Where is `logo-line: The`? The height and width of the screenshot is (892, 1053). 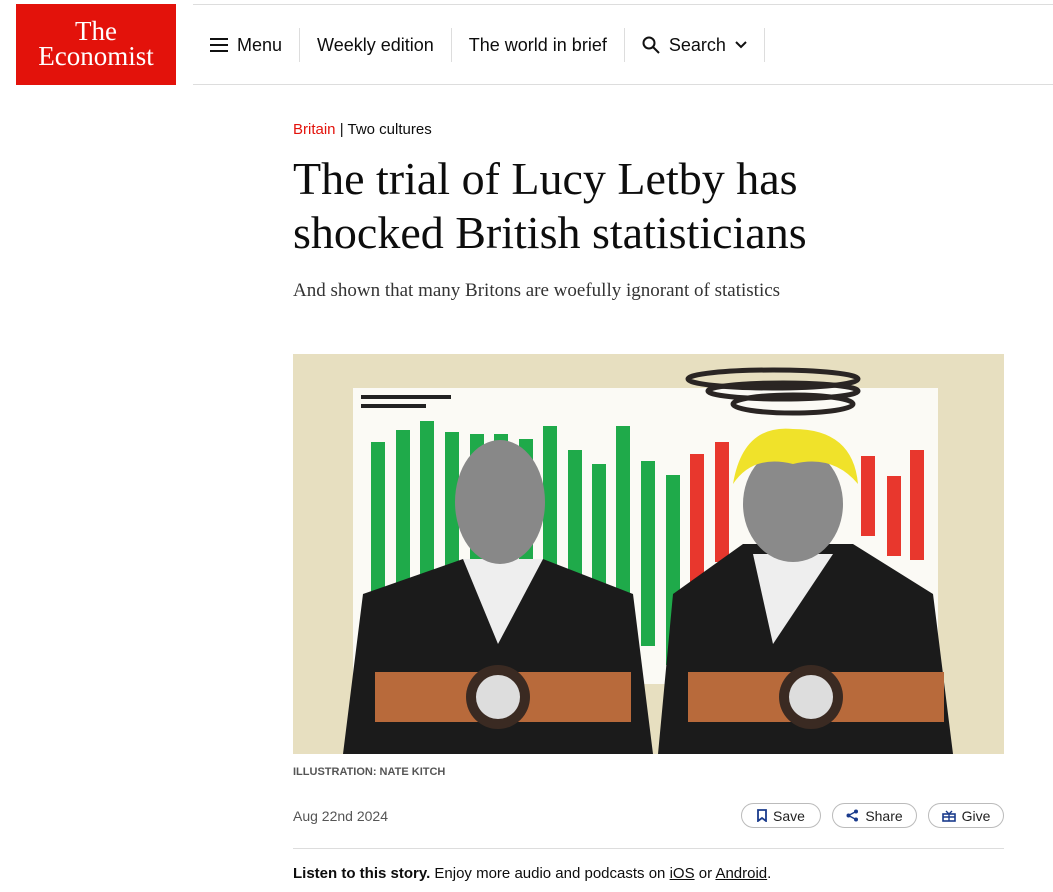 logo-line: The is located at coordinates (96, 31).